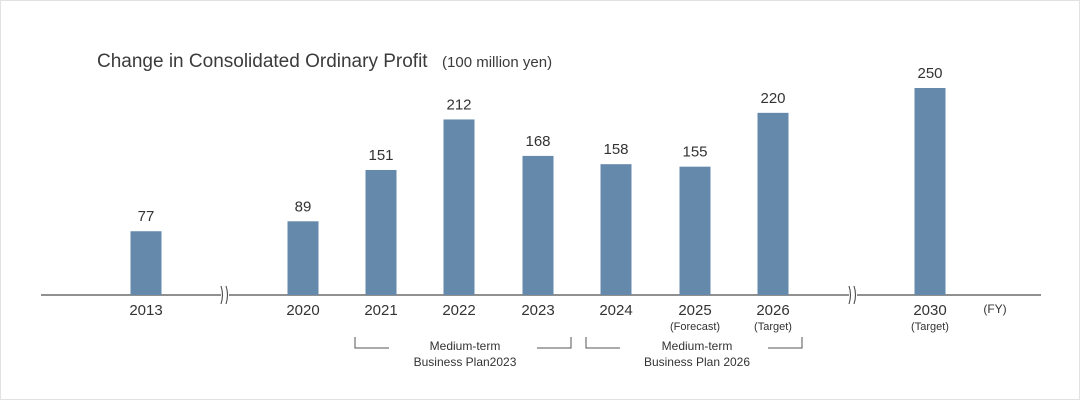 The image size is (1080, 400). Describe the element at coordinates (458, 310) in the screenshot. I see `x-tick-label-2022: 2022` at that location.